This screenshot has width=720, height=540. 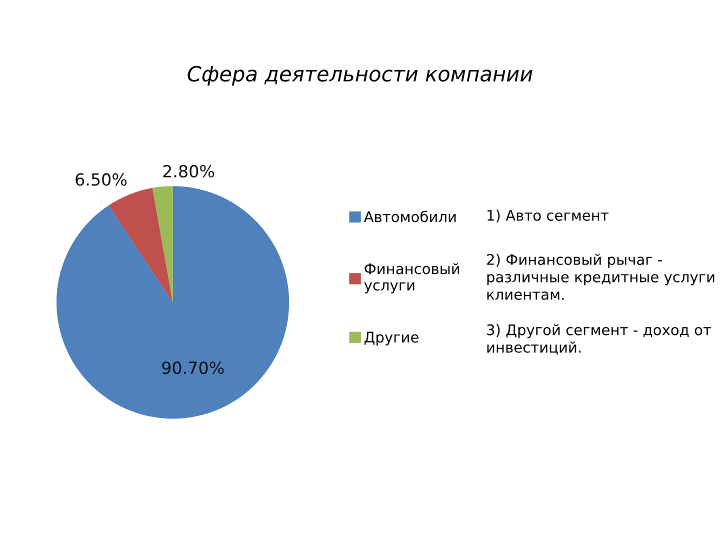 What do you see at coordinates (412, 278) in the screenshot?
I see `legend-label: Финансовый услуги` at bounding box center [412, 278].